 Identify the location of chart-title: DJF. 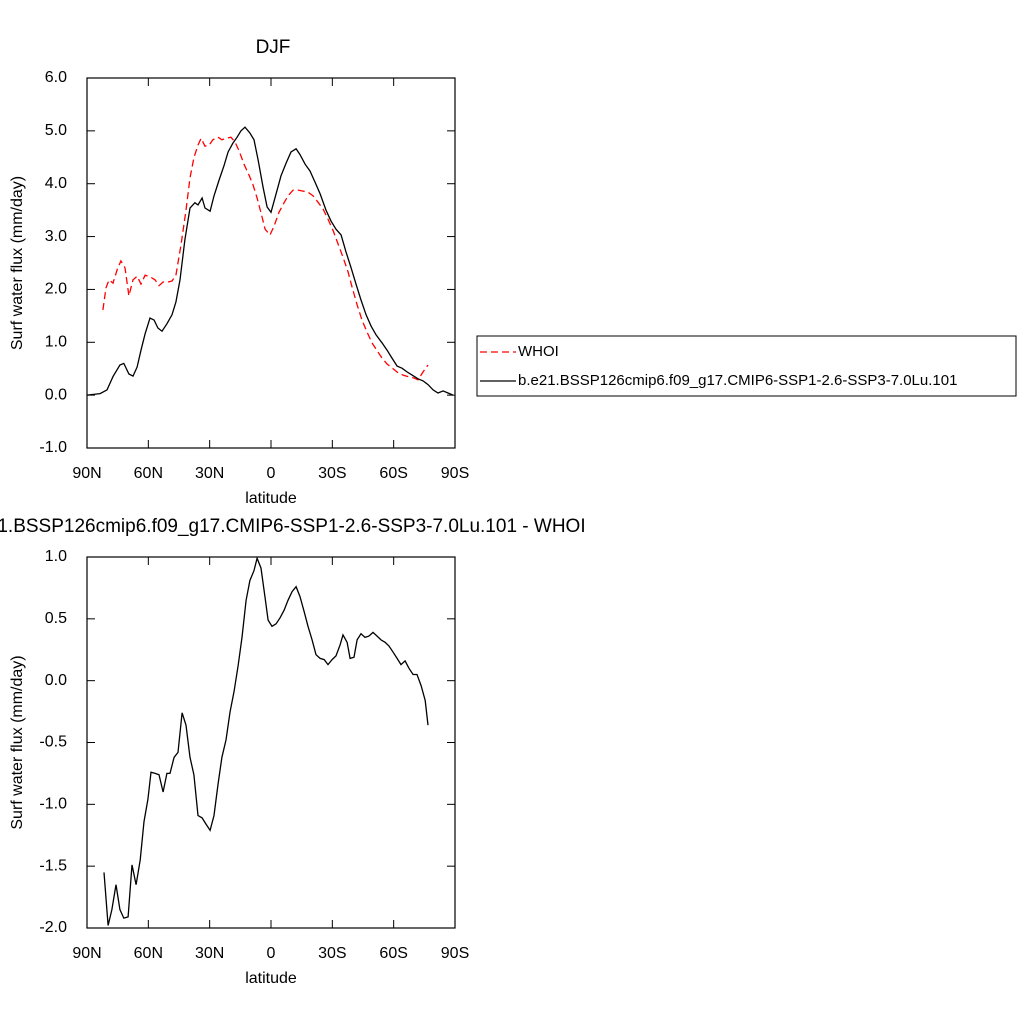
(273, 47).